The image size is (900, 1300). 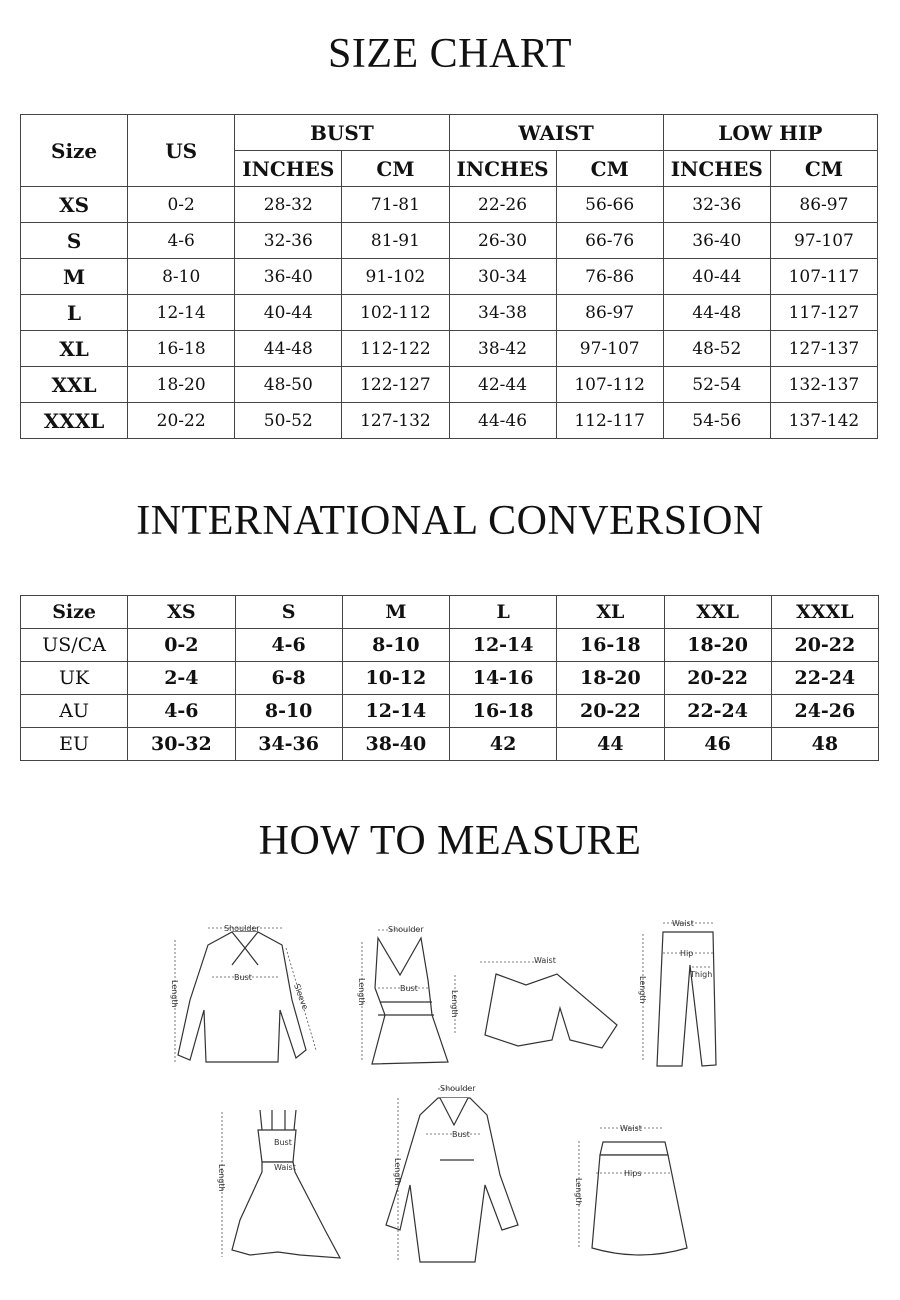 I want to click on skirt-illustration: Waist Hips Length, so click(x=631, y=1190).